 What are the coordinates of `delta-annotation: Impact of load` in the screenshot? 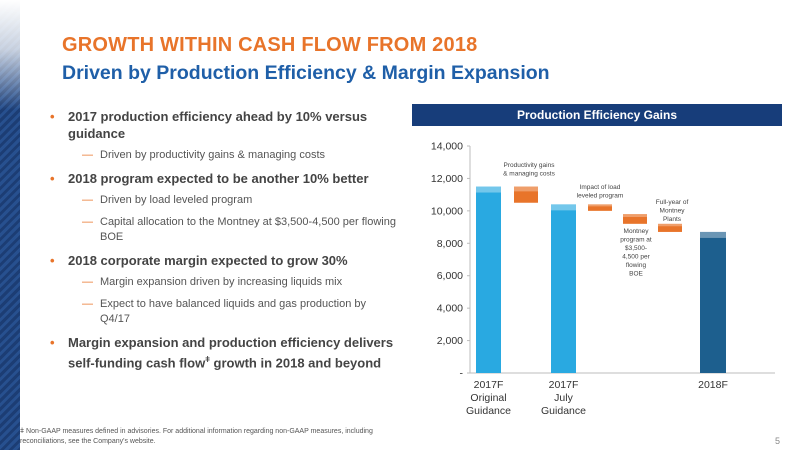 It's located at (600, 187).